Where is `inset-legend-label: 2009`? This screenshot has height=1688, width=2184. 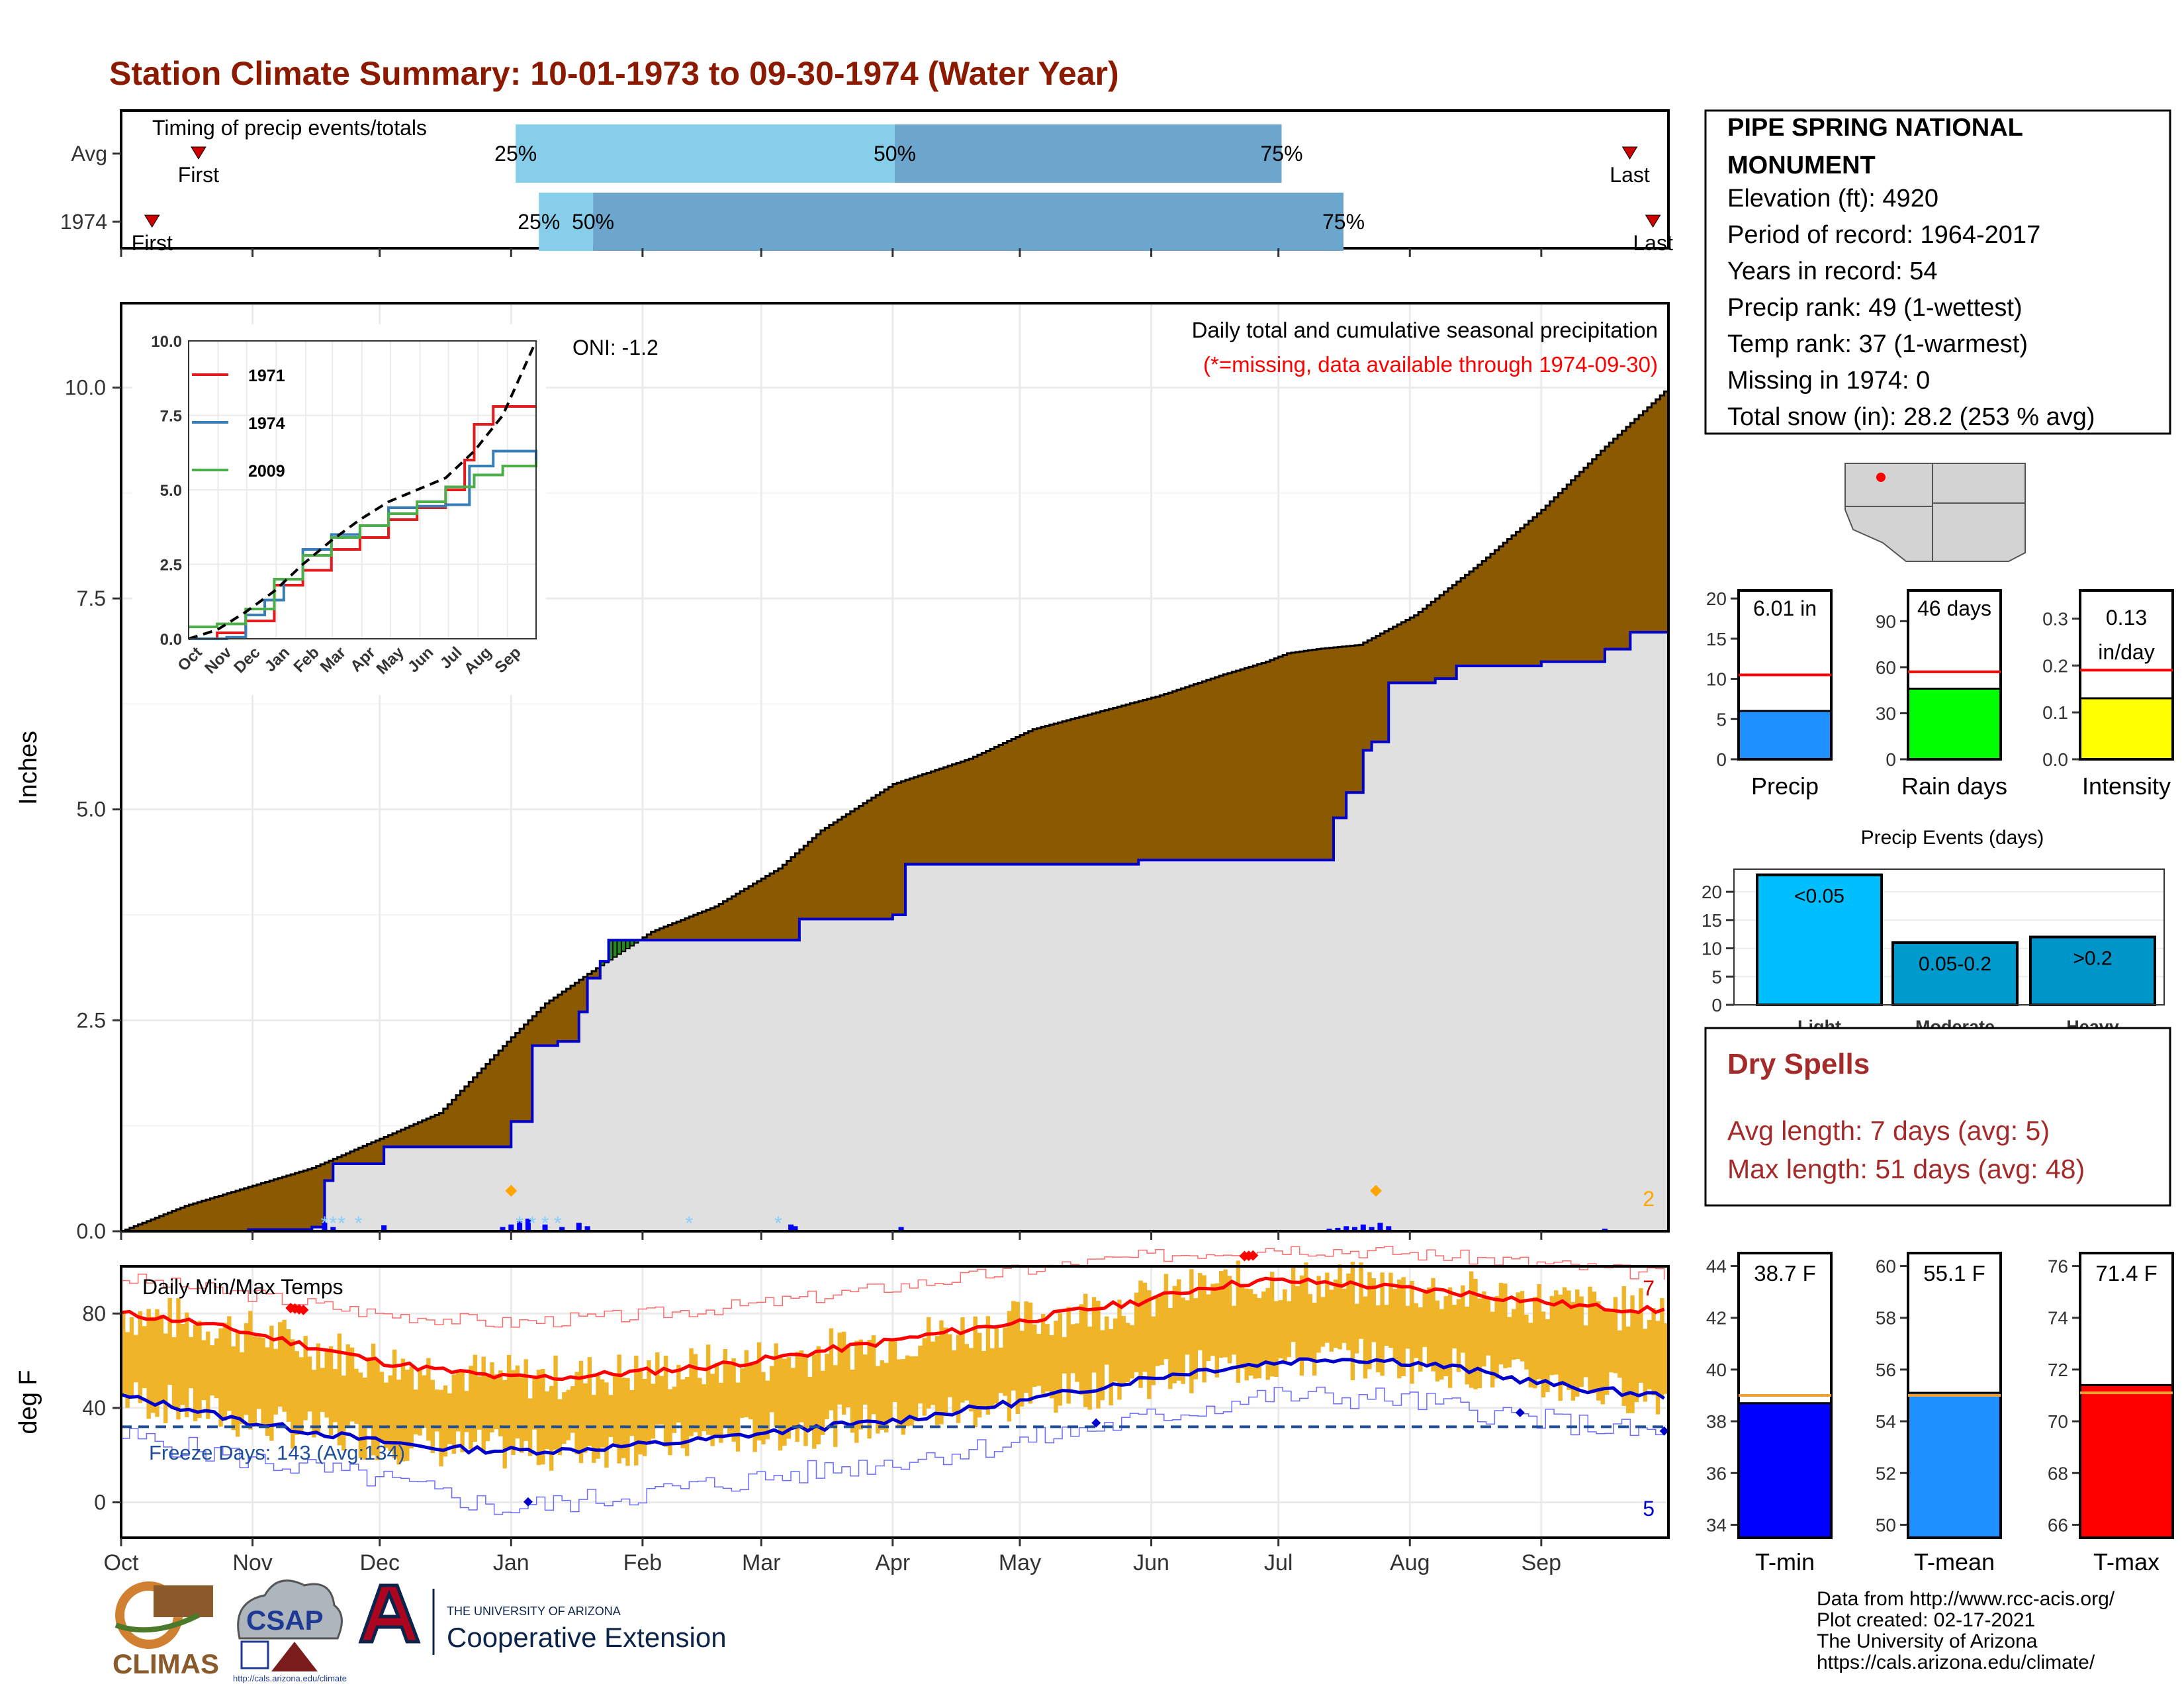 inset-legend-label: 2009 is located at coordinates (266, 471).